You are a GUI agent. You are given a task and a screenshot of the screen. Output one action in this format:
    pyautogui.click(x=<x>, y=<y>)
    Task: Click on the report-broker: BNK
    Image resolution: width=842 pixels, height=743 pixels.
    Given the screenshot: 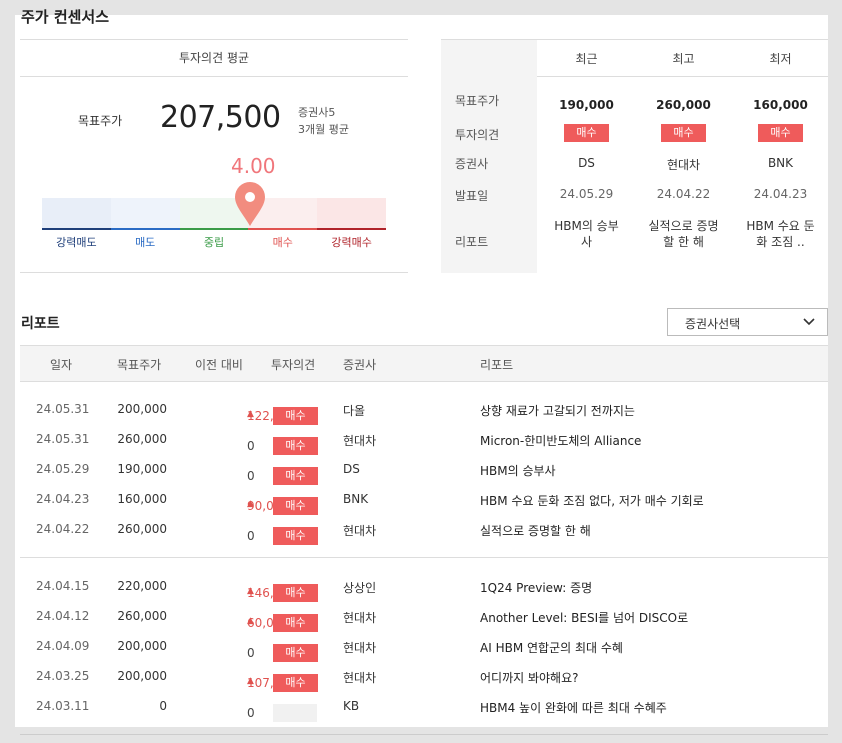 What is the action you would take?
    pyautogui.click(x=356, y=499)
    